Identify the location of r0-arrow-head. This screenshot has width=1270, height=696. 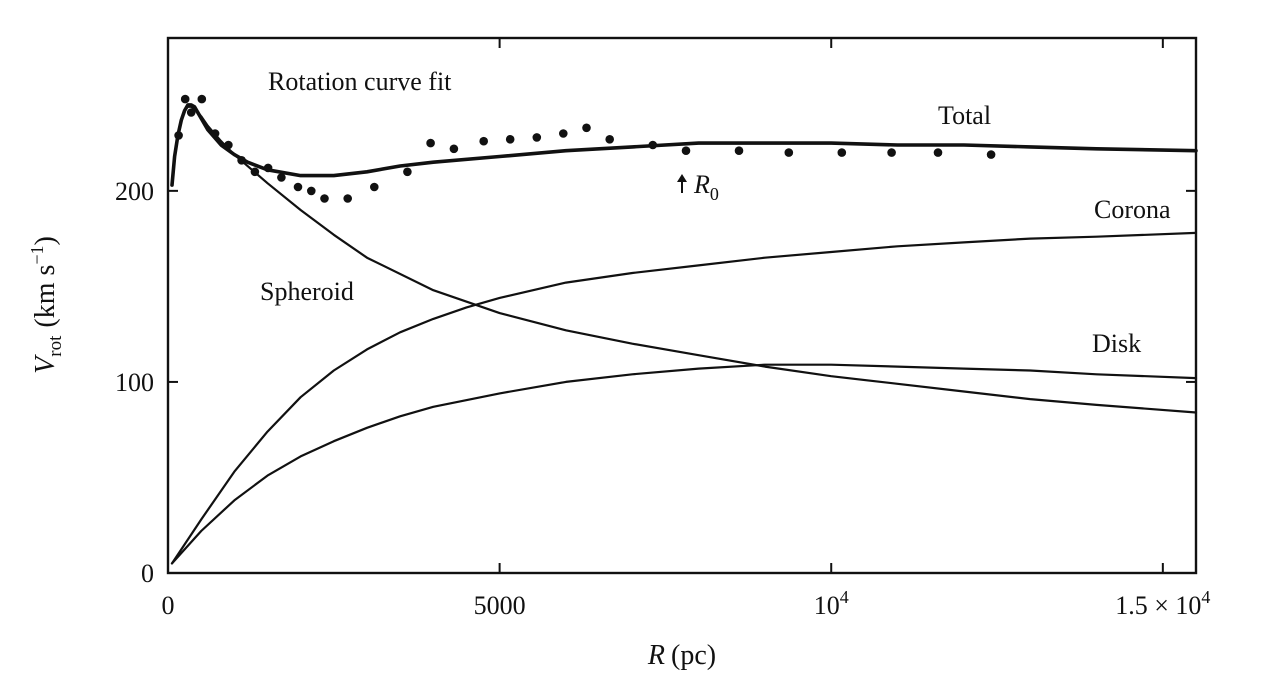
(682, 178).